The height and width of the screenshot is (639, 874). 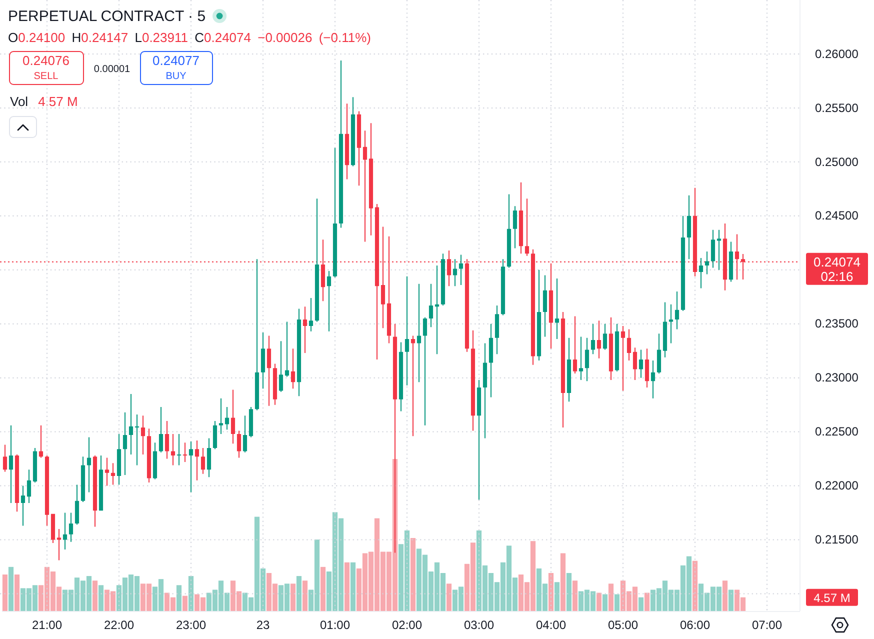 I want to click on text: 02:16, so click(x=837, y=276).